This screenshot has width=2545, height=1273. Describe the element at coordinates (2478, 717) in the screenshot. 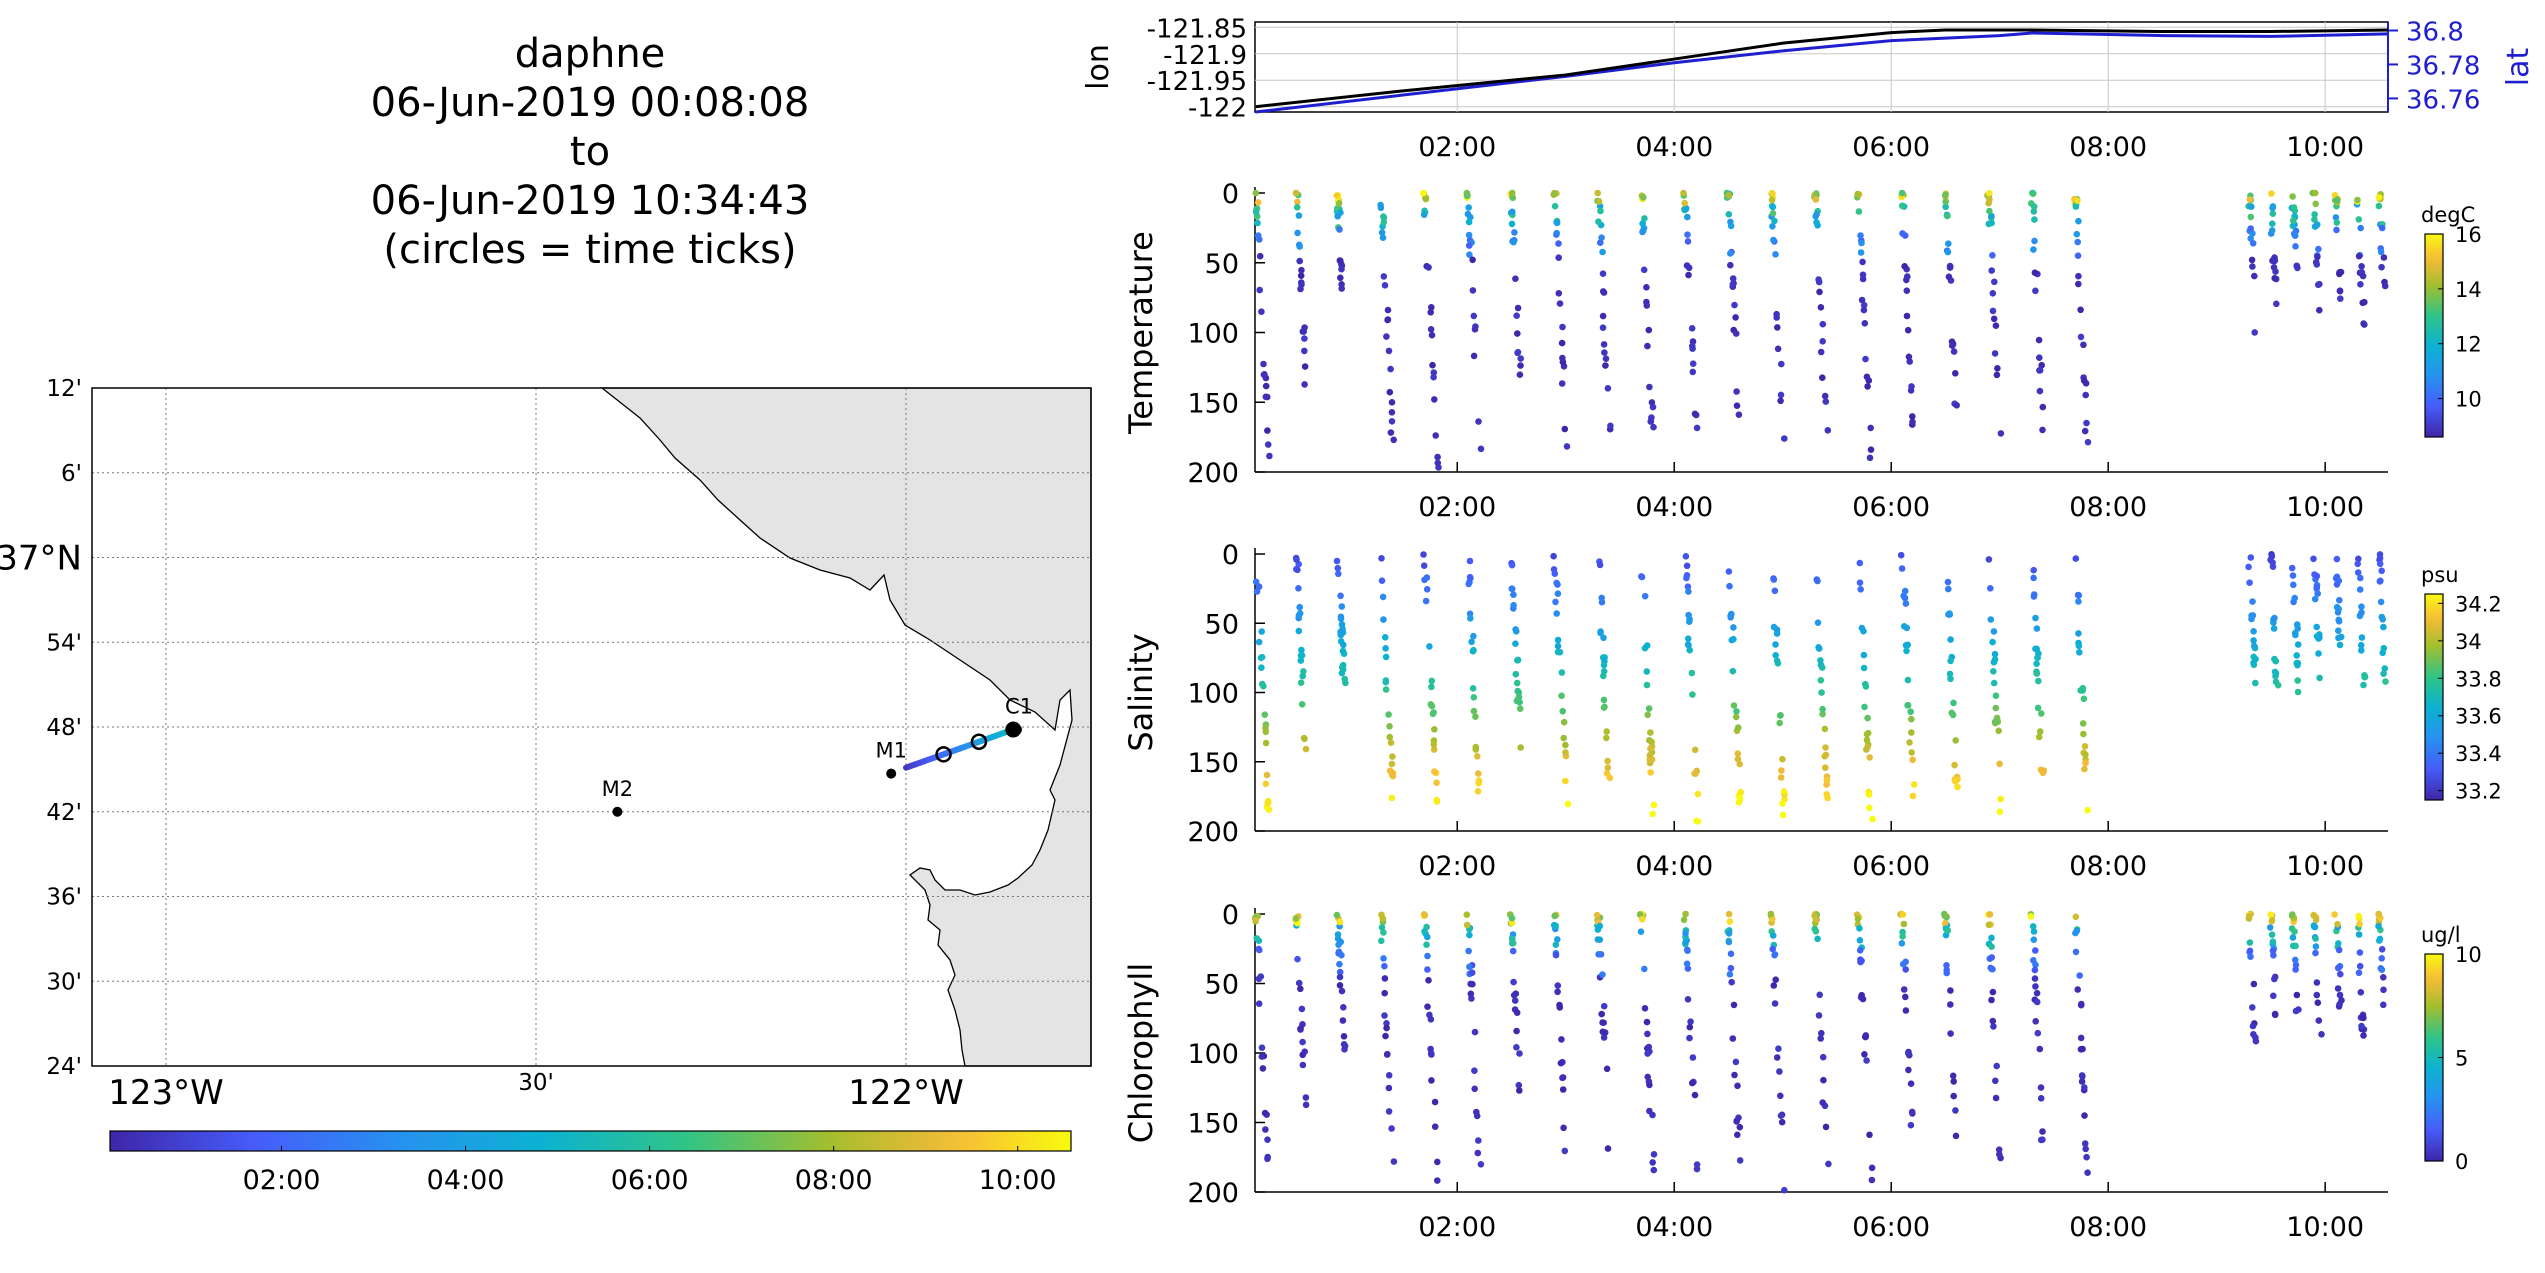

I see `colorbar-tick-label: 33.6` at that location.